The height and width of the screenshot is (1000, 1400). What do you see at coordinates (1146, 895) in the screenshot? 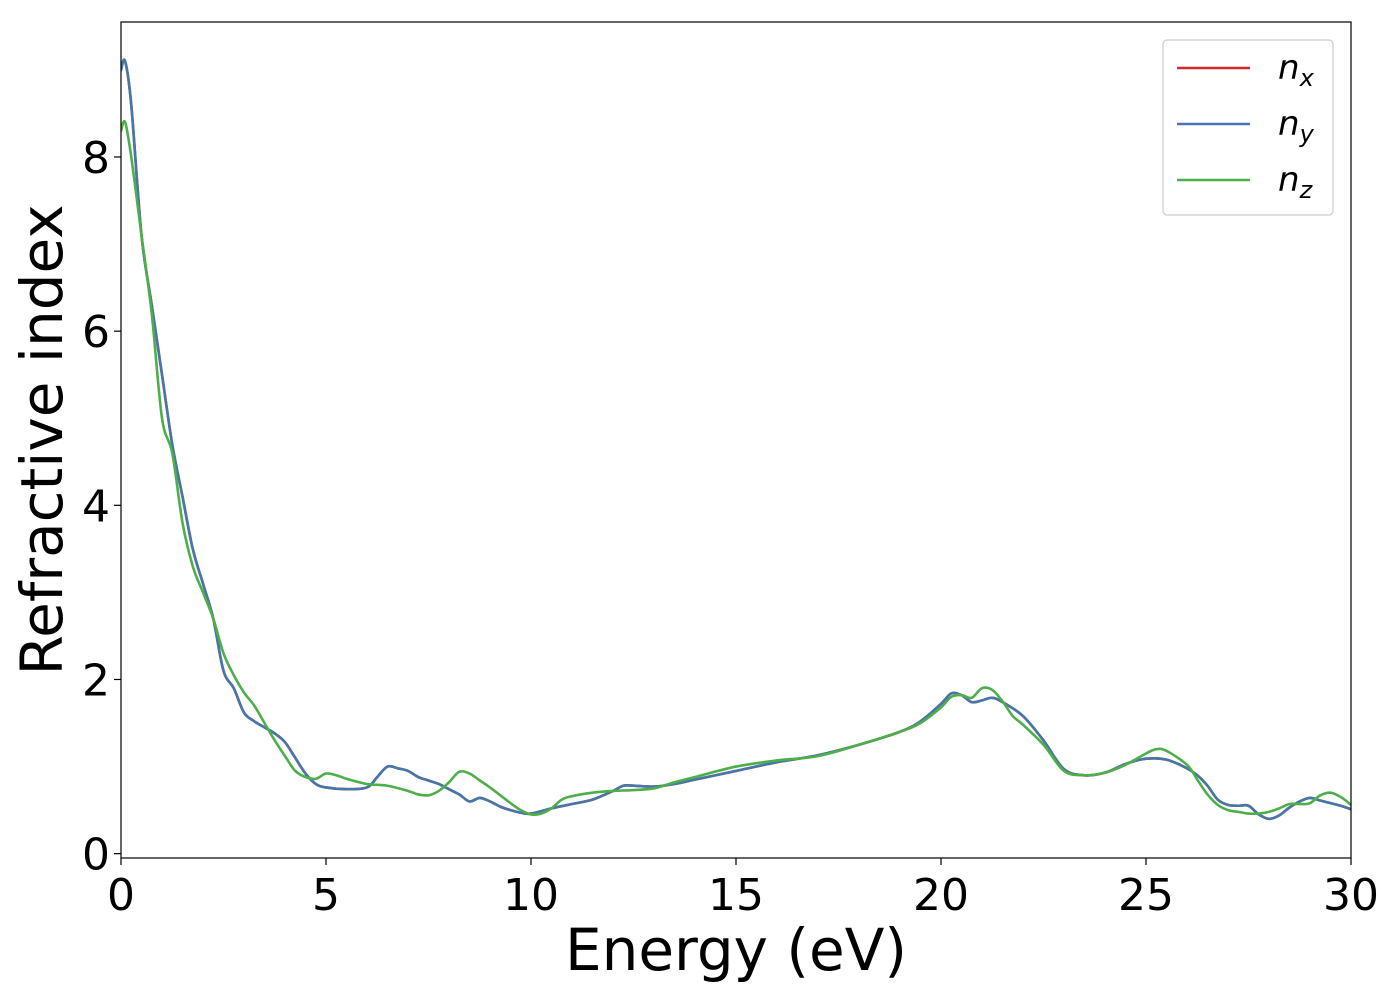
I see `x-tick-label: 25` at bounding box center [1146, 895].